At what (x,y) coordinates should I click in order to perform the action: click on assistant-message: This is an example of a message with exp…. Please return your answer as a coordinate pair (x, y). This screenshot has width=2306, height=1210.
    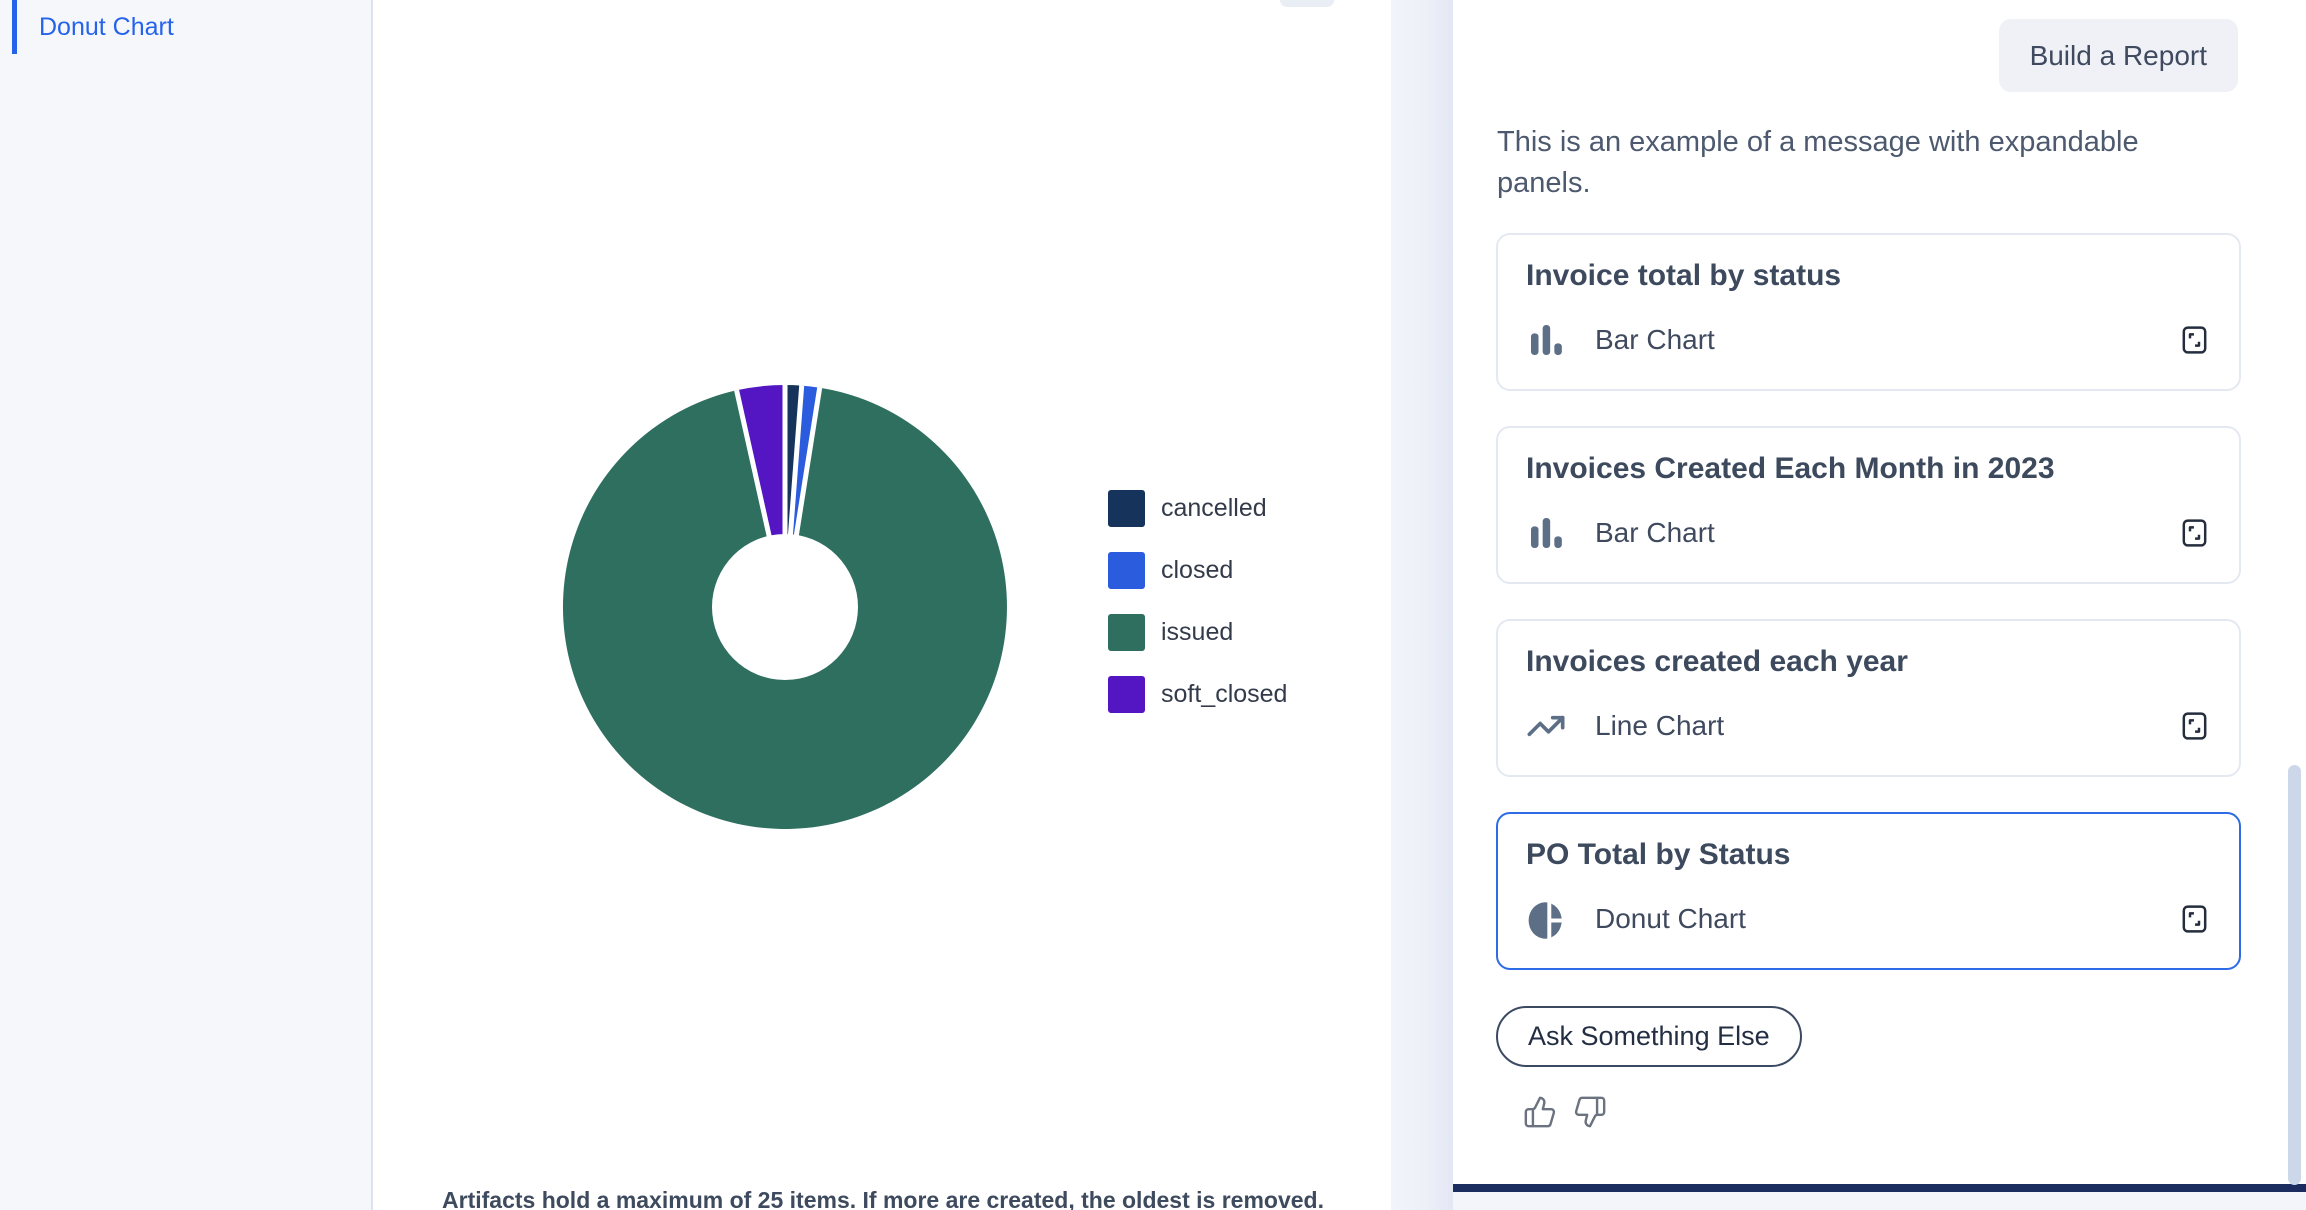
    Looking at the image, I should click on (1818, 162).